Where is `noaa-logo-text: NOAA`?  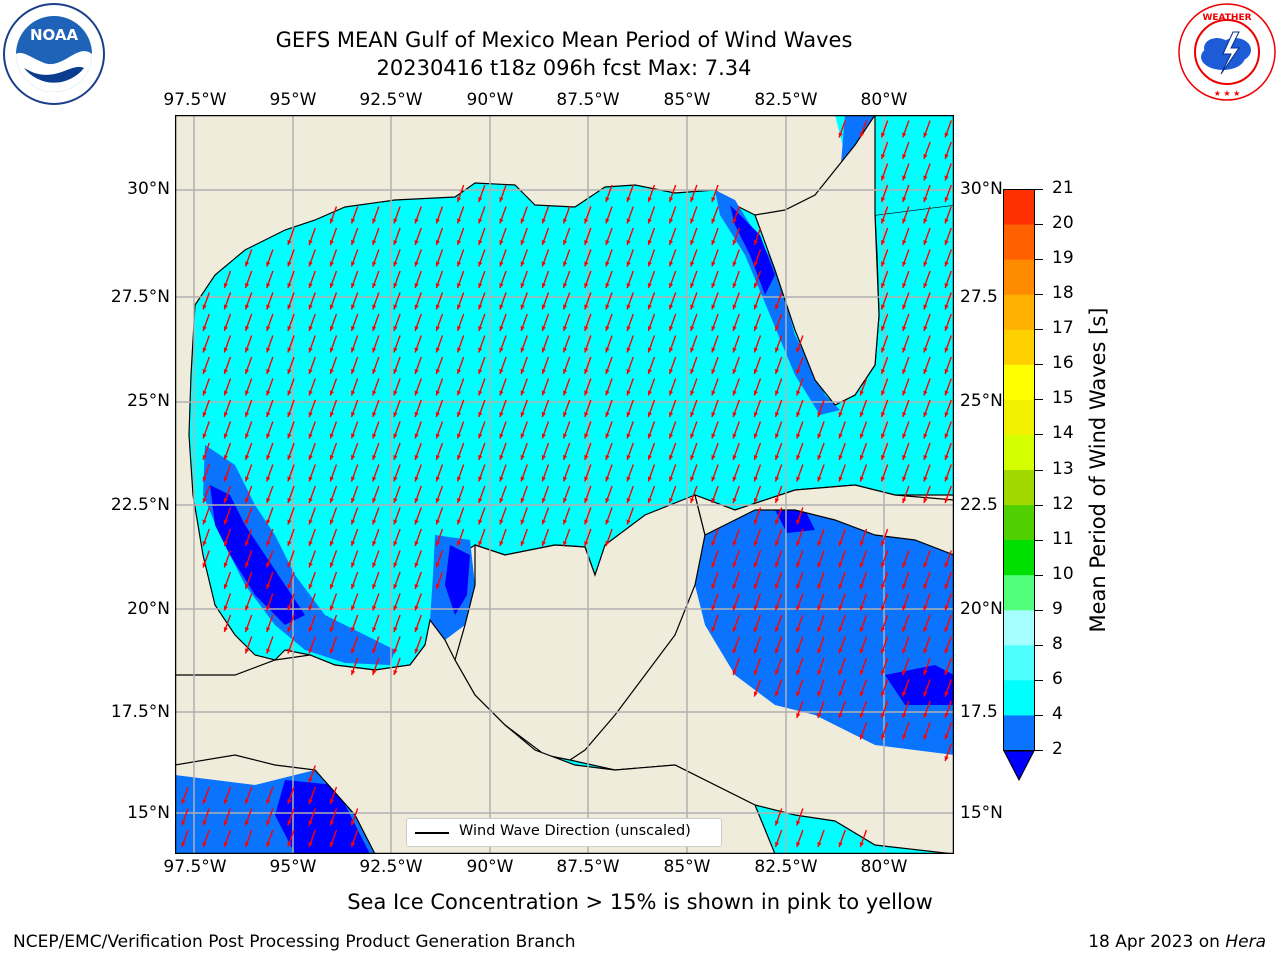 noaa-logo-text: NOAA is located at coordinates (54, 35).